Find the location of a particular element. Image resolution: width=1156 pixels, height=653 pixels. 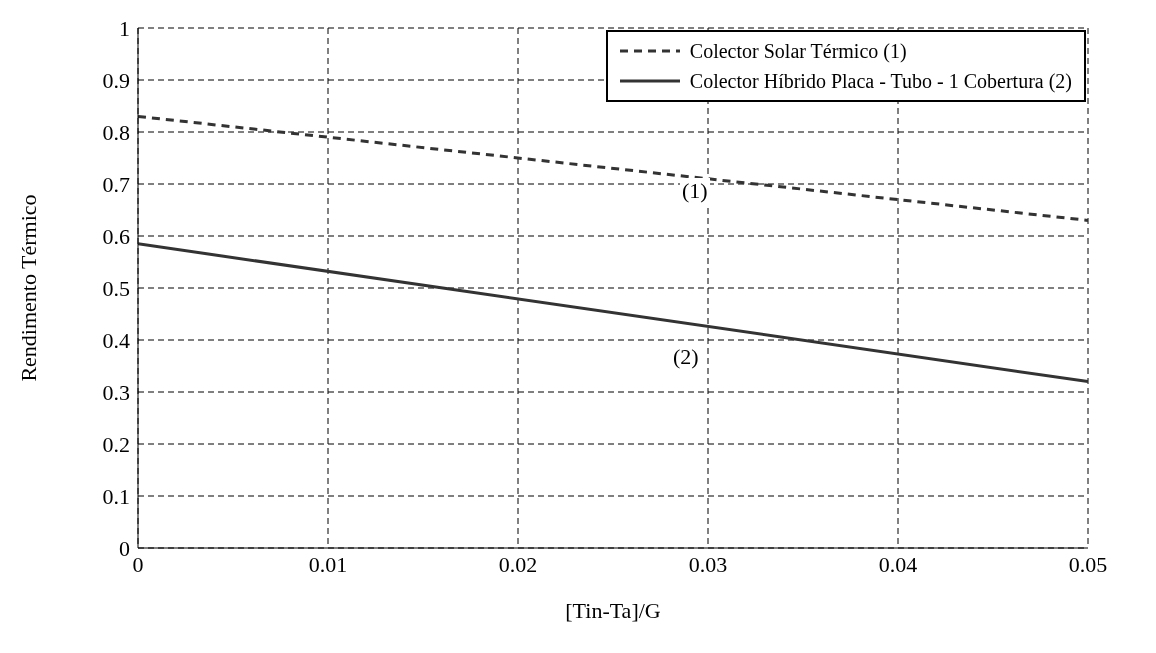

y-tick-label: 0.5 is located at coordinates (116, 288).